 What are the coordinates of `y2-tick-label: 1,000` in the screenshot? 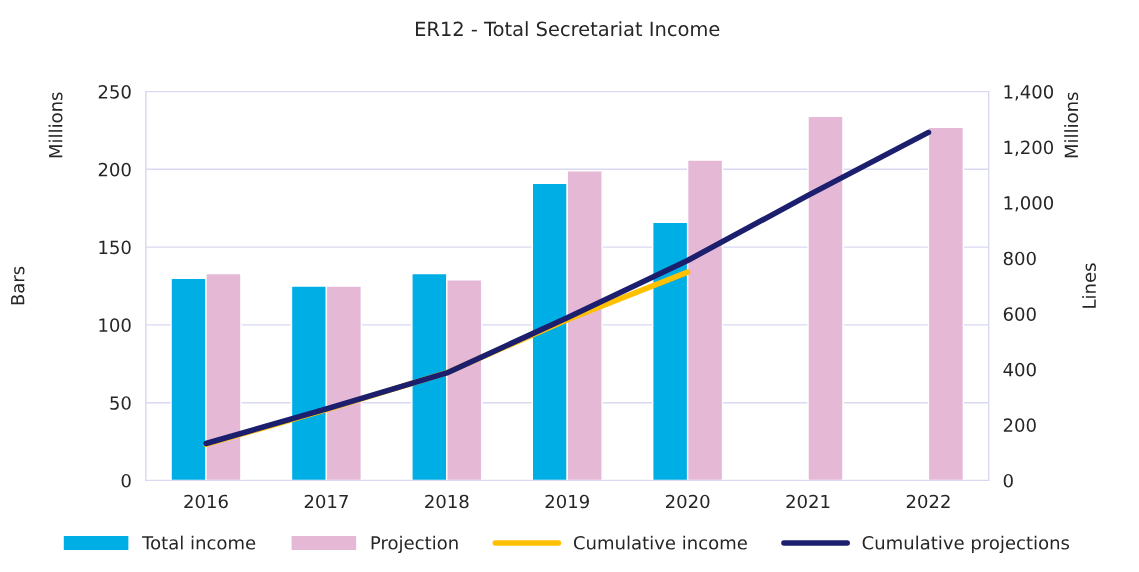 It's located at (1029, 204).